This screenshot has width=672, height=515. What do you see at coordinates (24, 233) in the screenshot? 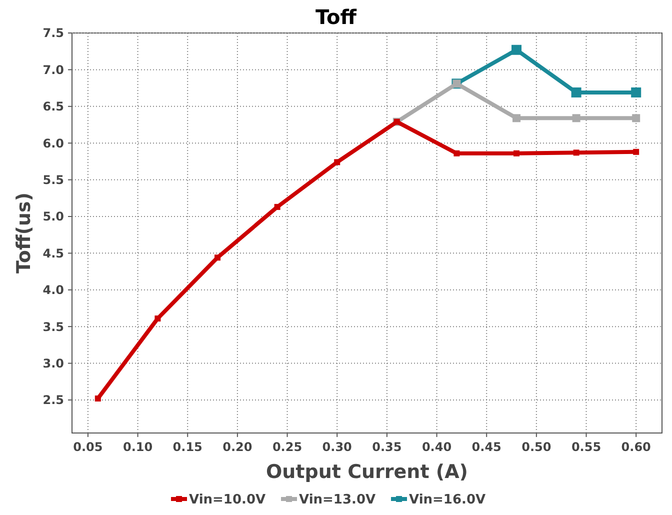
I see `y-axis-title: Toff(us)` at bounding box center [24, 233].